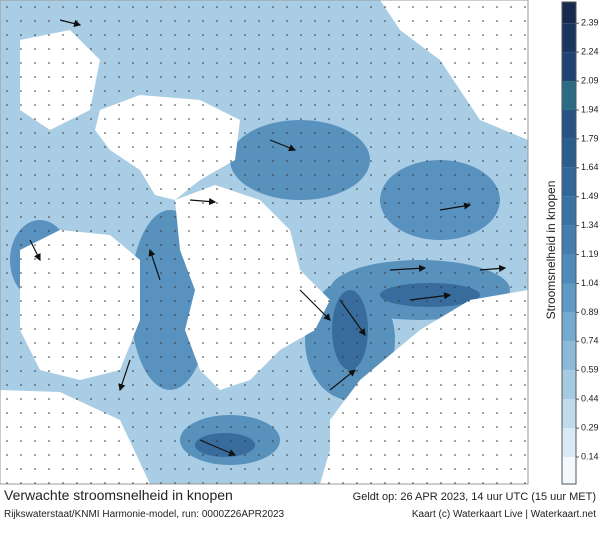 This screenshot has height=541, width=610. Describe the element at coordinates (590, 427) in the screenshot. I see `colorbar-tick-label: 0.29` at that location.